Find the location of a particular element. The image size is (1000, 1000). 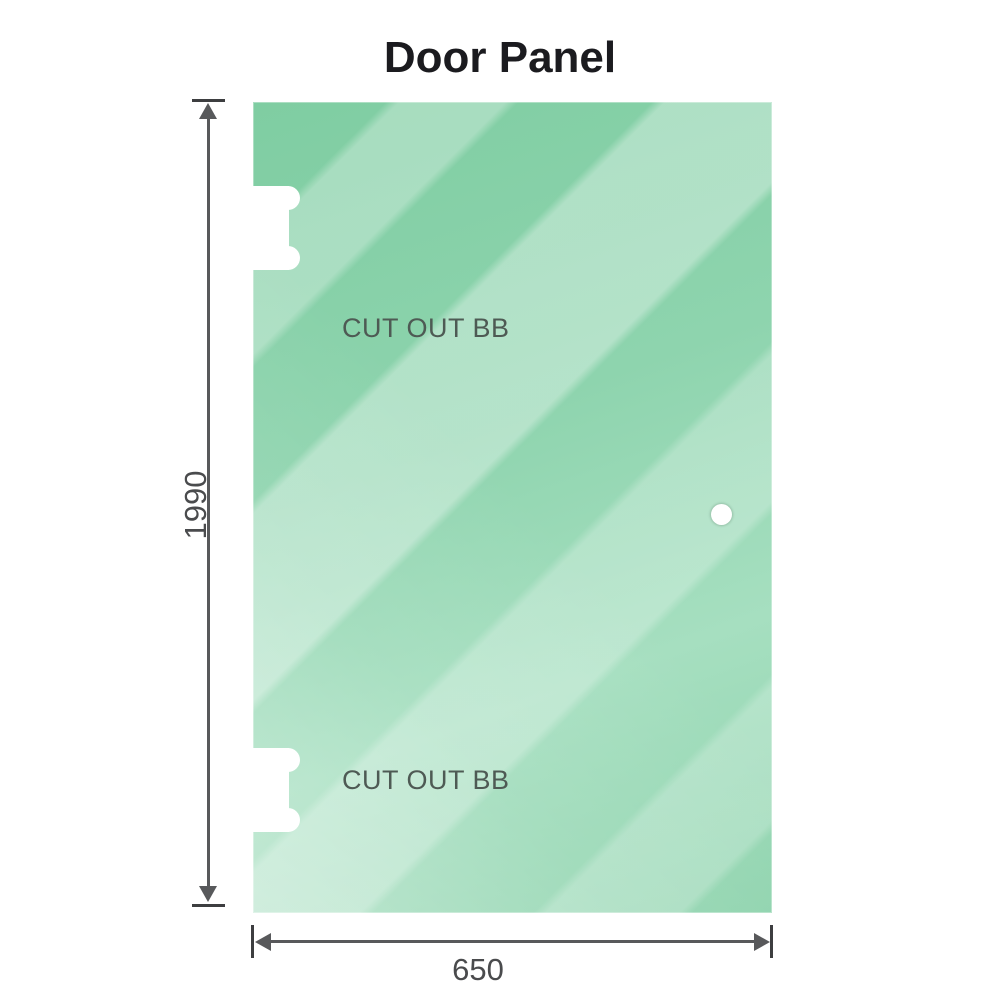

cutout-lobe-lower-bottom is located at coordinates (288, 820).